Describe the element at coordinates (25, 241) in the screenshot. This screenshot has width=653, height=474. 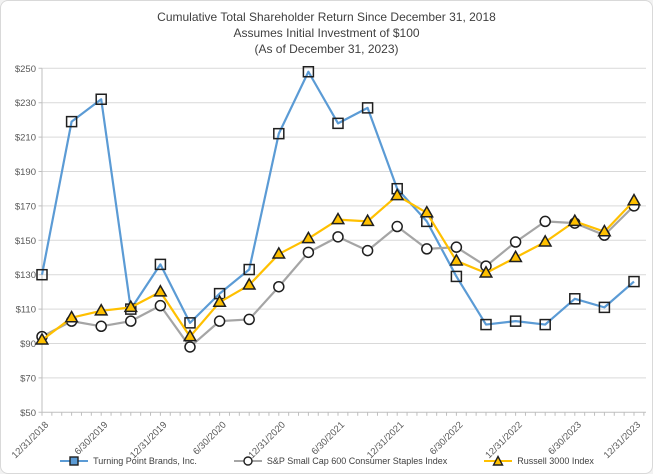
I see `svg-text: $150` at that location.